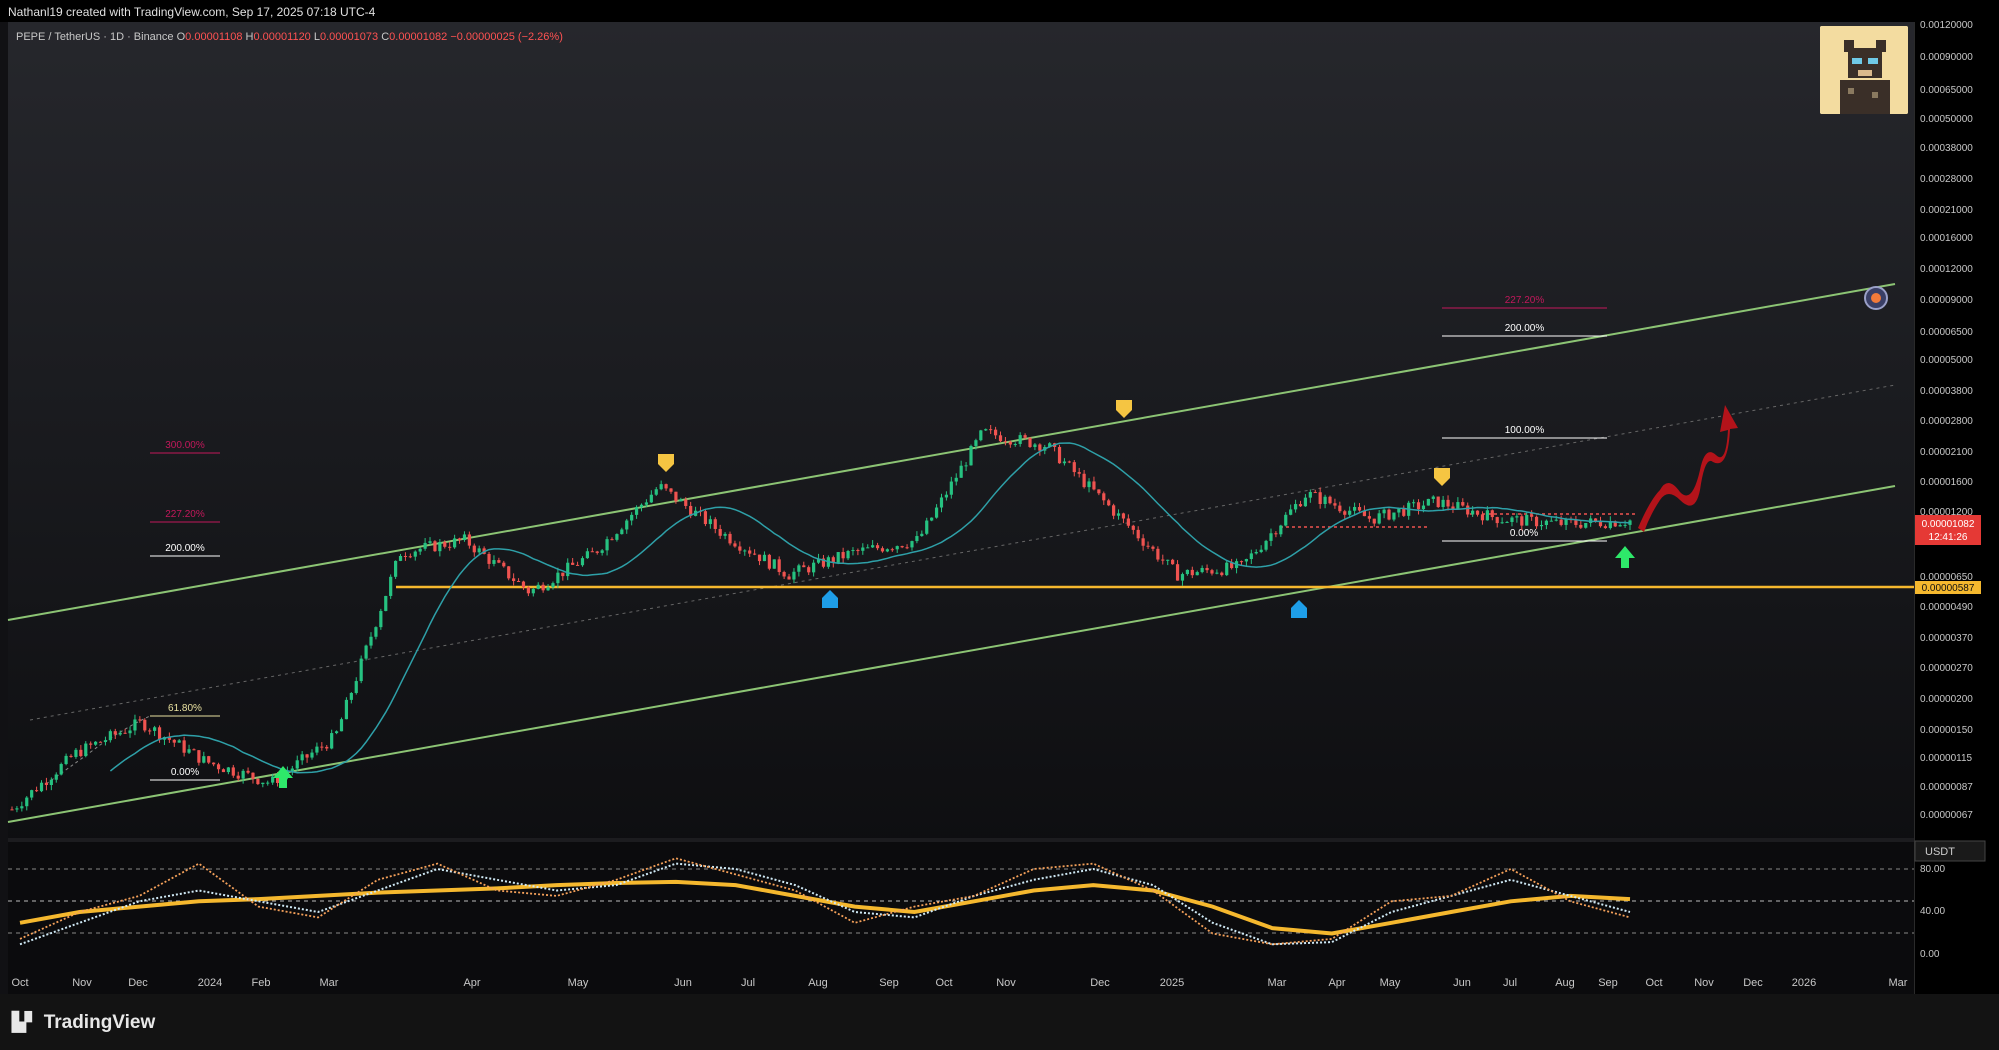 This screenshot has height=1050, width=1999. I want to click on time-tick-label: Feb, so click(261, 983).